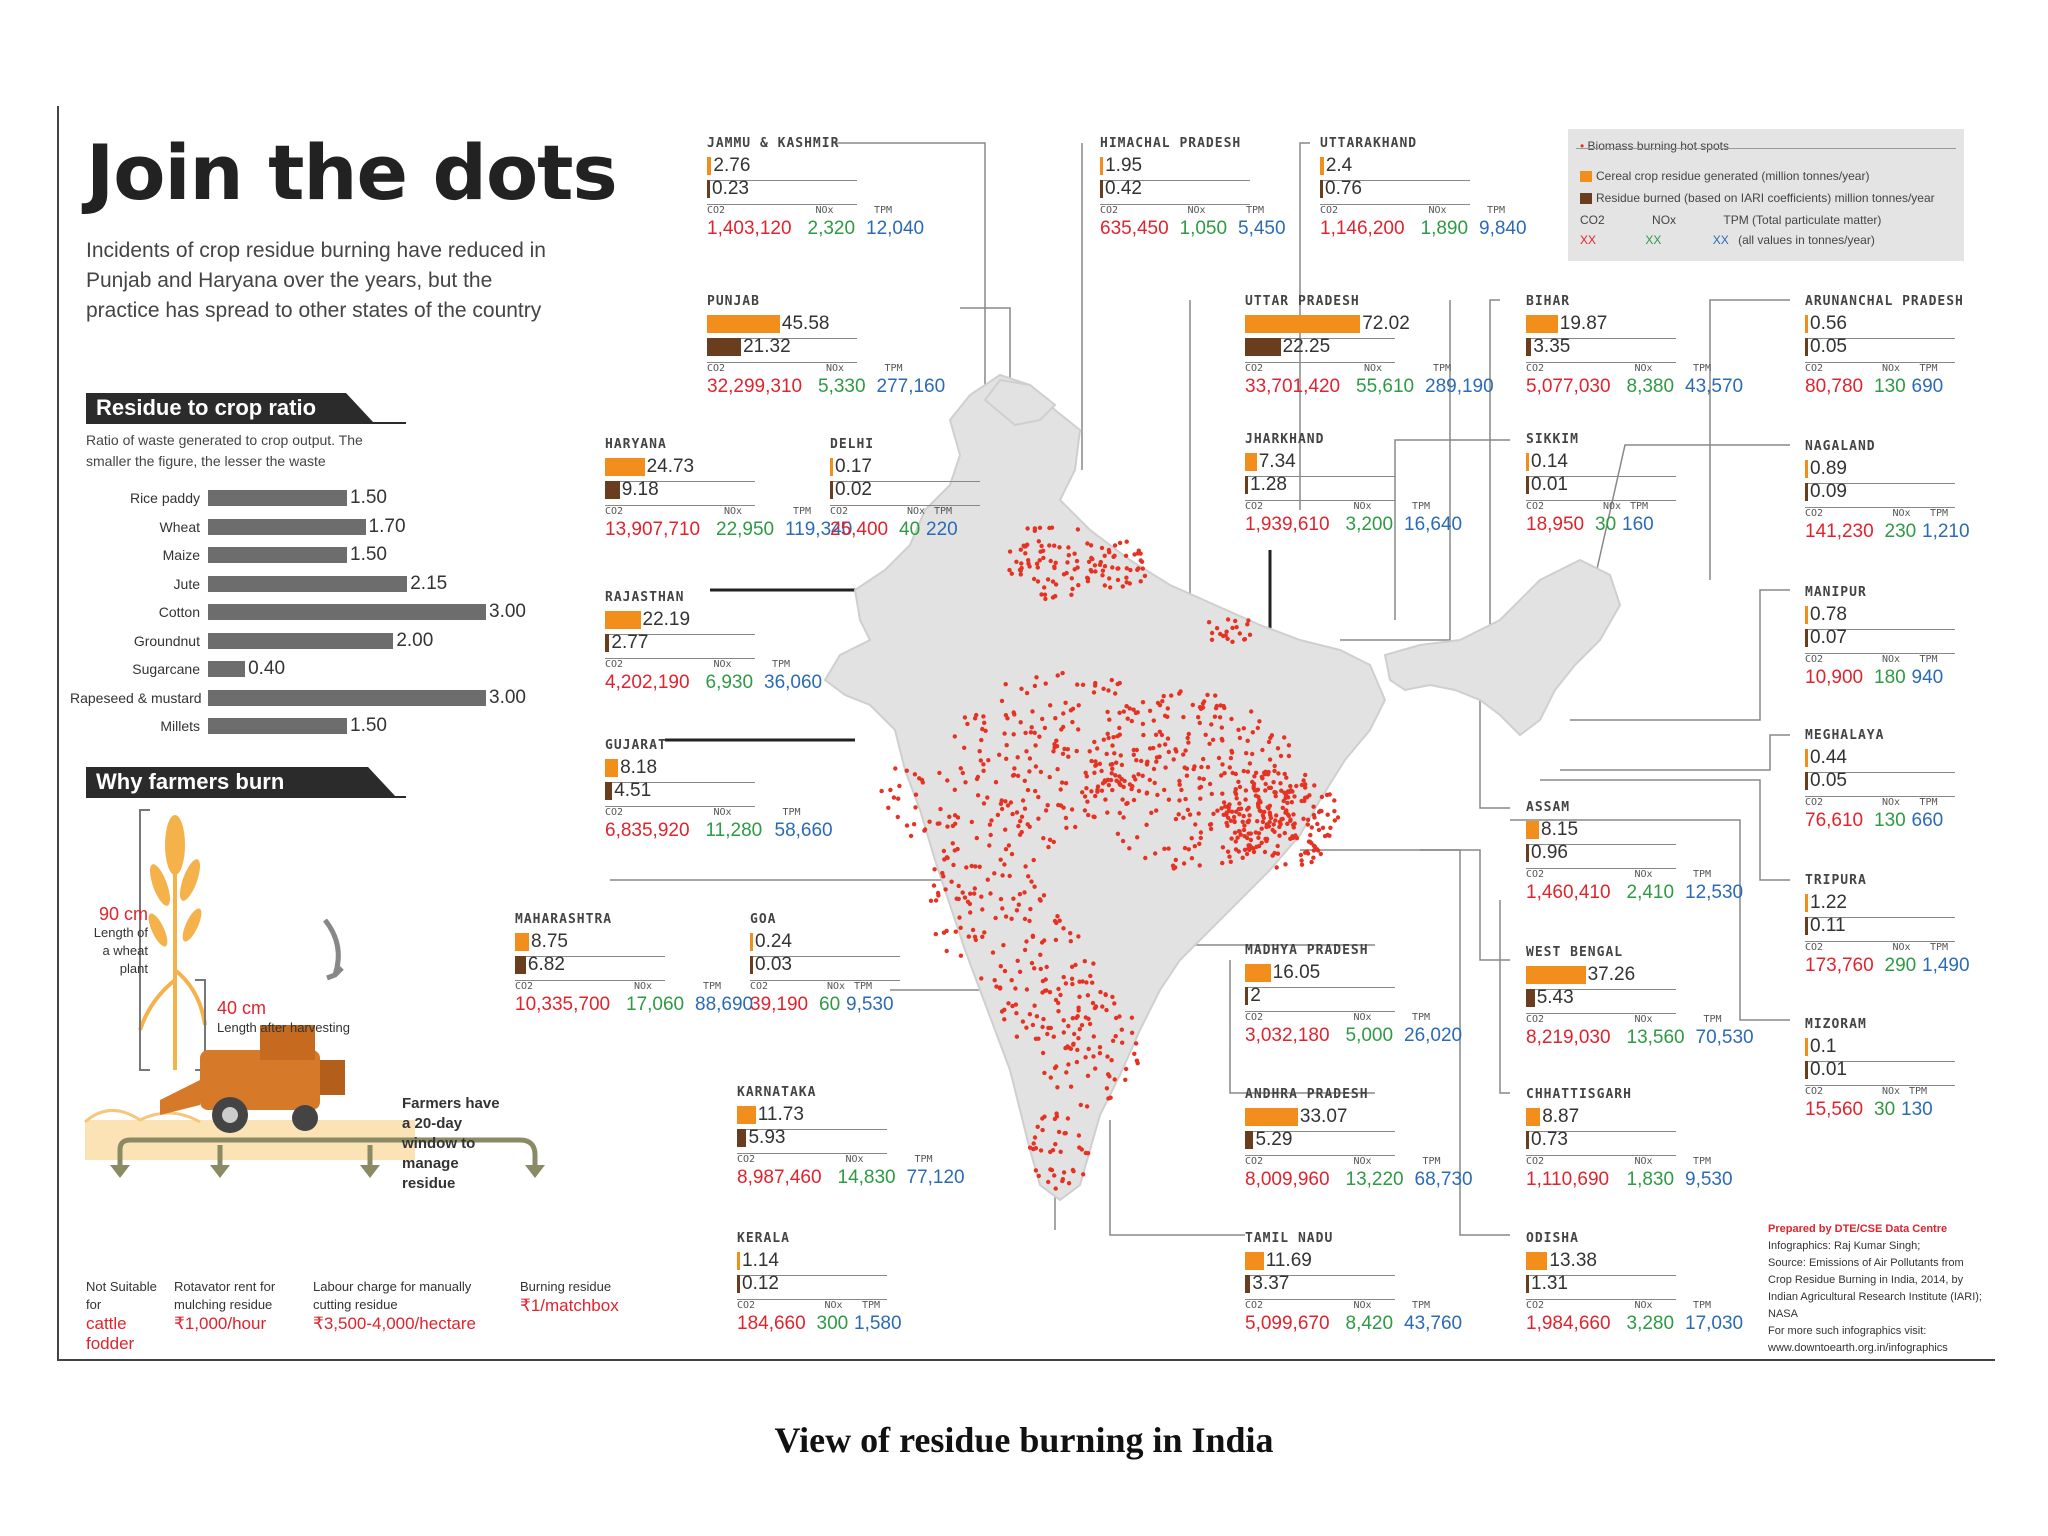 The height and width of the screenshot is (1536, 2048). Describe the element at coordinates (805, 323) in the screenshot. I see `generated-value: 45.58` at that location.